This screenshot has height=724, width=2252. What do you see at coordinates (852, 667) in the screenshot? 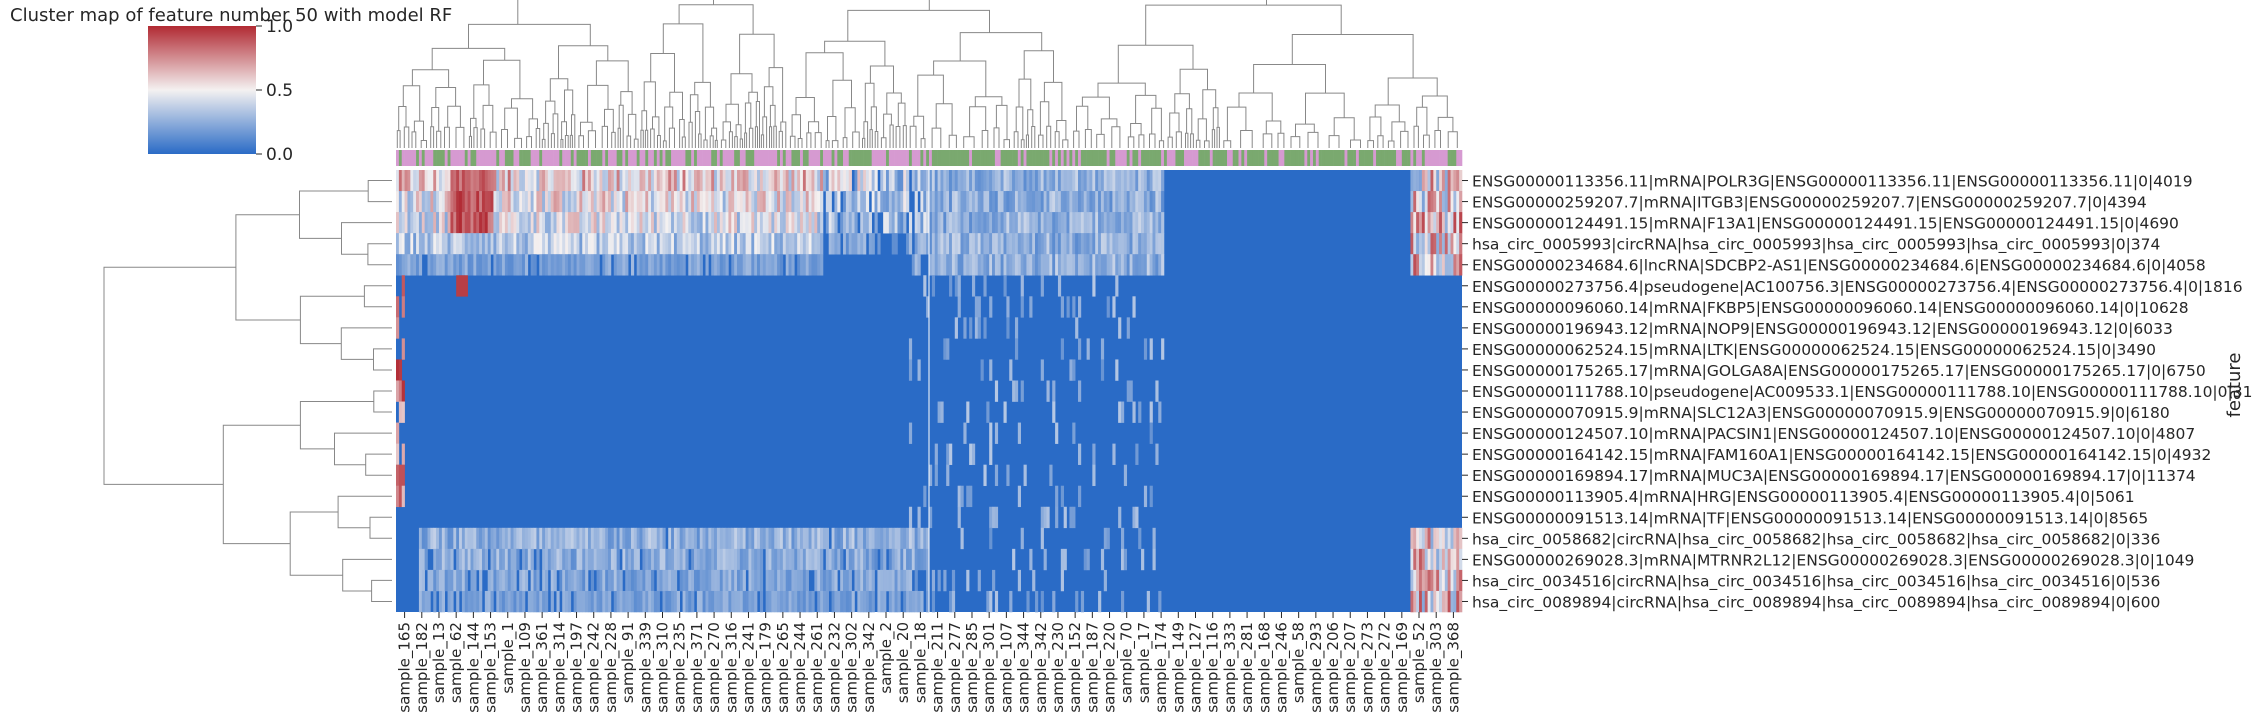
I see `column-label: sample_302` at bounding box center [852, 667].